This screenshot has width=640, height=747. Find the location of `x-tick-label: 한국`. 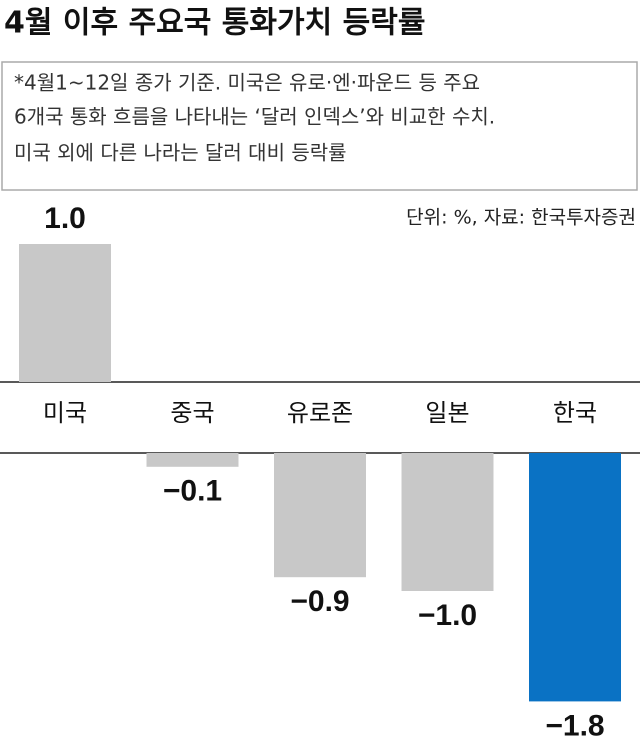

x-tick-label: 한국 is located at coordinates (575, 413).